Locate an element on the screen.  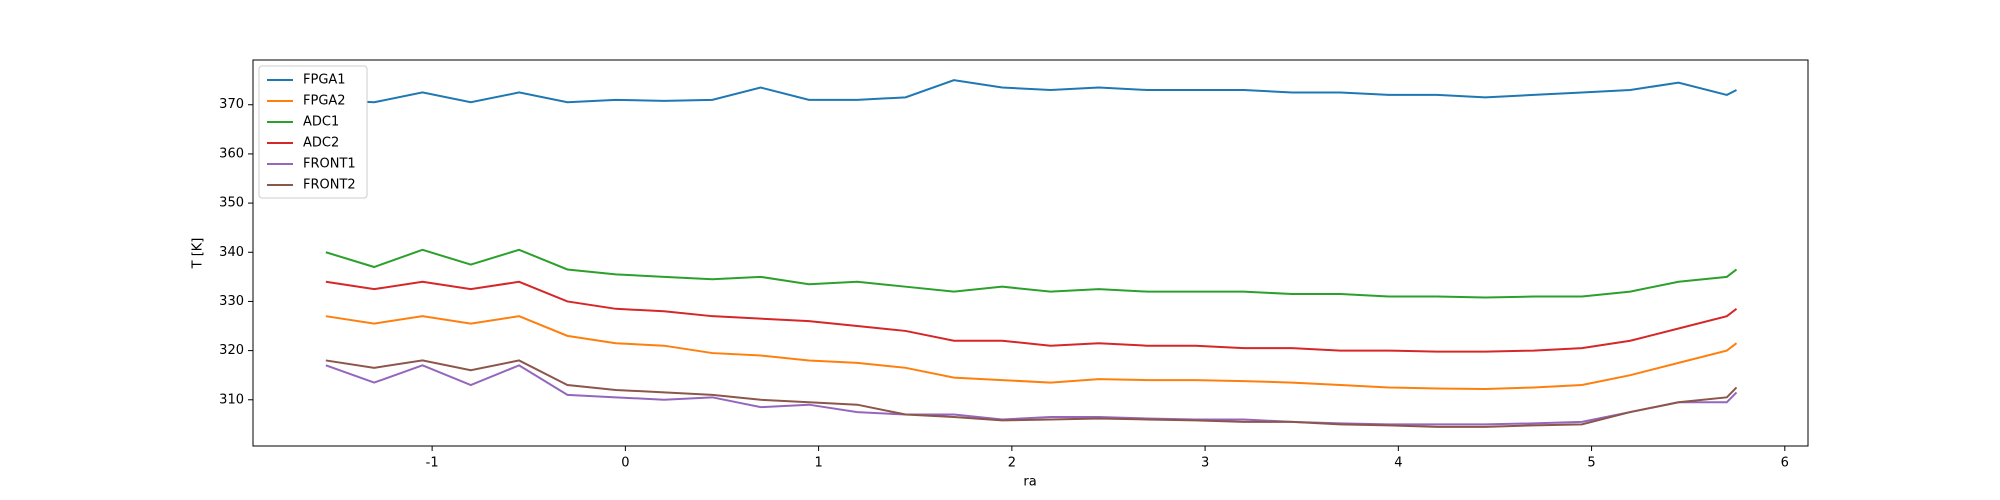
x-tick-label: 6 is located at coordinates (1785, 463).